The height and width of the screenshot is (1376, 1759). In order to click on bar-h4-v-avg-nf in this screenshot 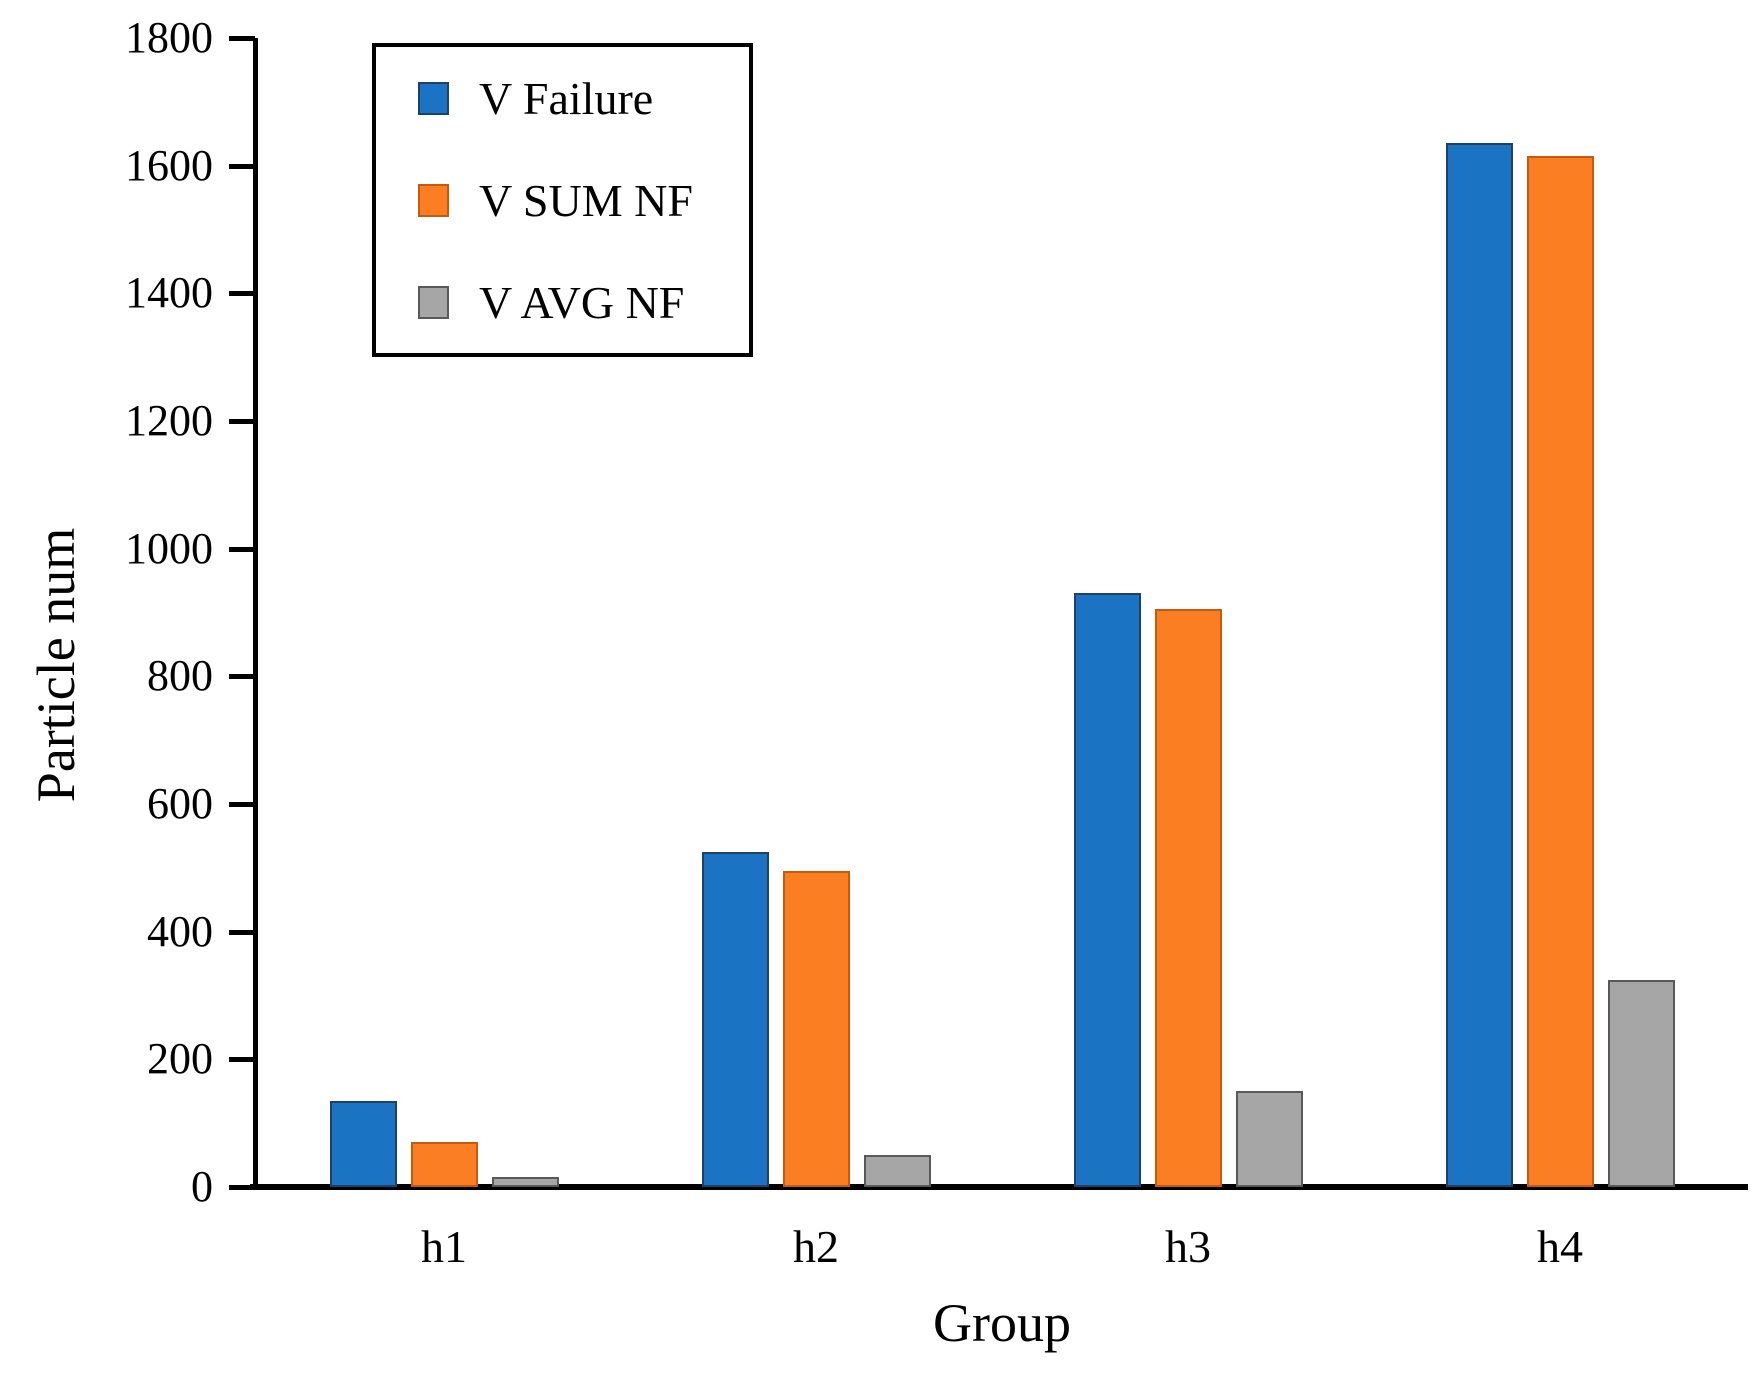, I will do `click(1641, 1083)`.